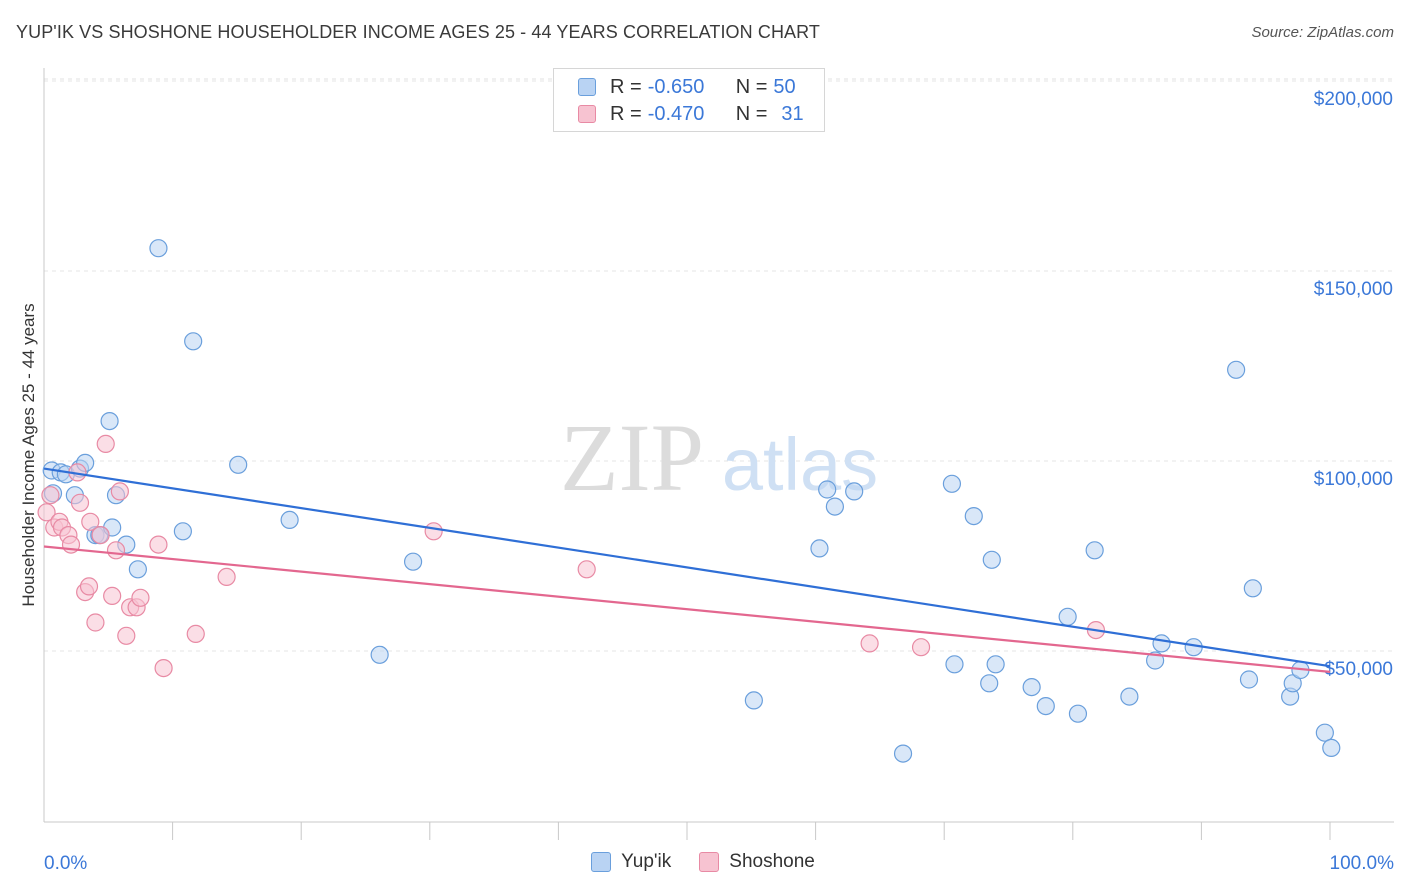 Image resolution: width=1406 pixels, height=892 pixels. Describe the element at coordinates (587, 87) in the screenshot. I see `legend-swatch-yupik` at that location.